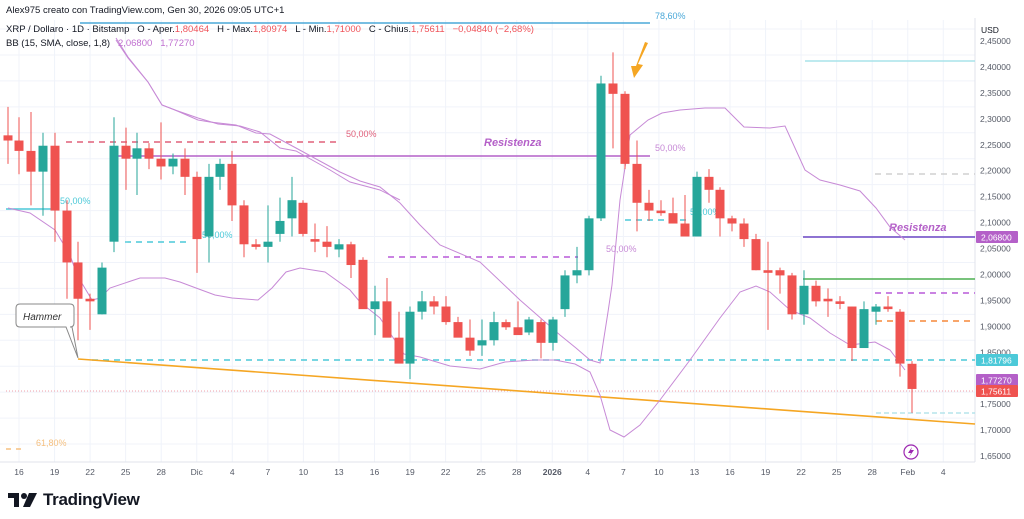 The width and height of the screenshot is (1024, 519). I want to click on symbol-name: XRP / Dollaro · 1D · Bitstamp, so click(68, 29).